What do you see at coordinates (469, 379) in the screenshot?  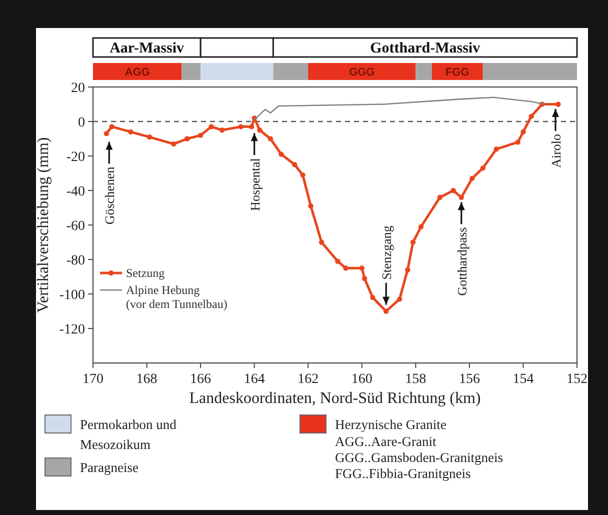 I see `x-tick-label: 156` at bounding box center [469, 379].